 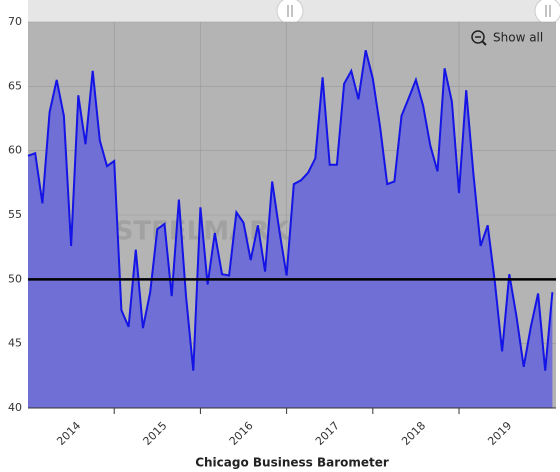 What do you see at coordinates (241, 433) in the screenshot?
I see `x-tick-label: 2016` at bounding box center [241, 433].